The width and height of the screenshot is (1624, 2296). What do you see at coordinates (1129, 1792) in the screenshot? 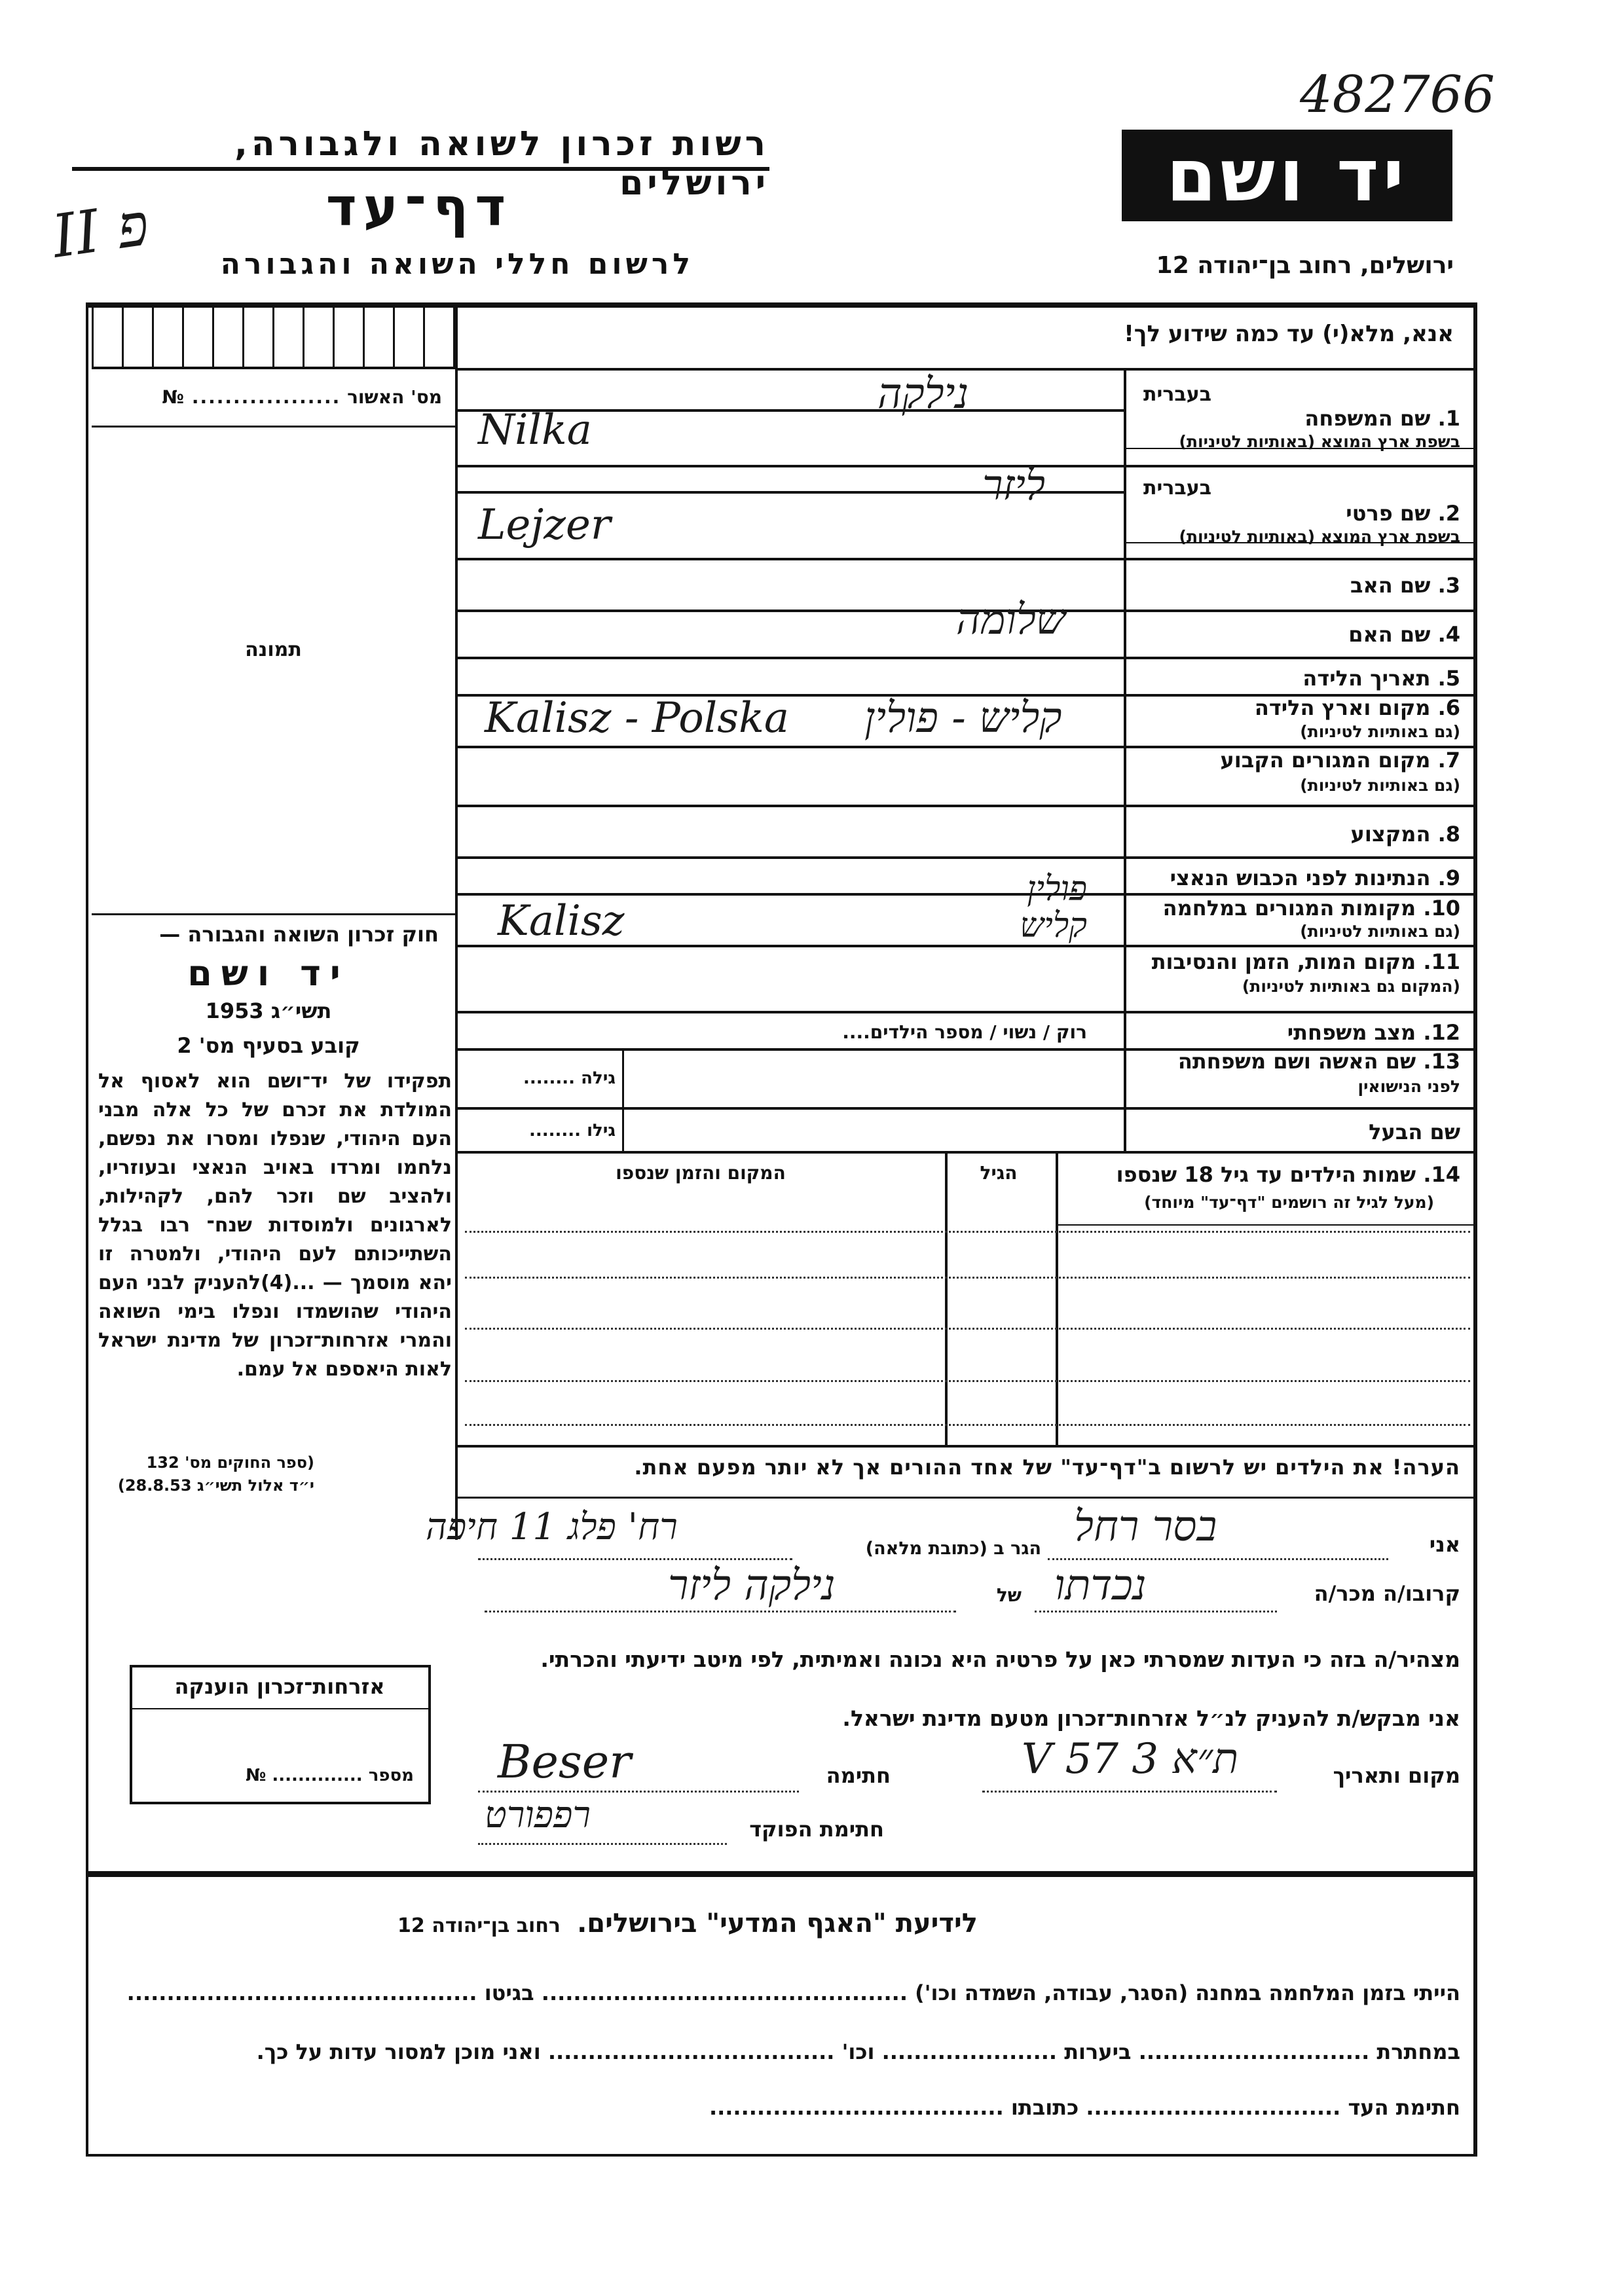
I see `place-date-line` at bounding box center [1129, 1792].